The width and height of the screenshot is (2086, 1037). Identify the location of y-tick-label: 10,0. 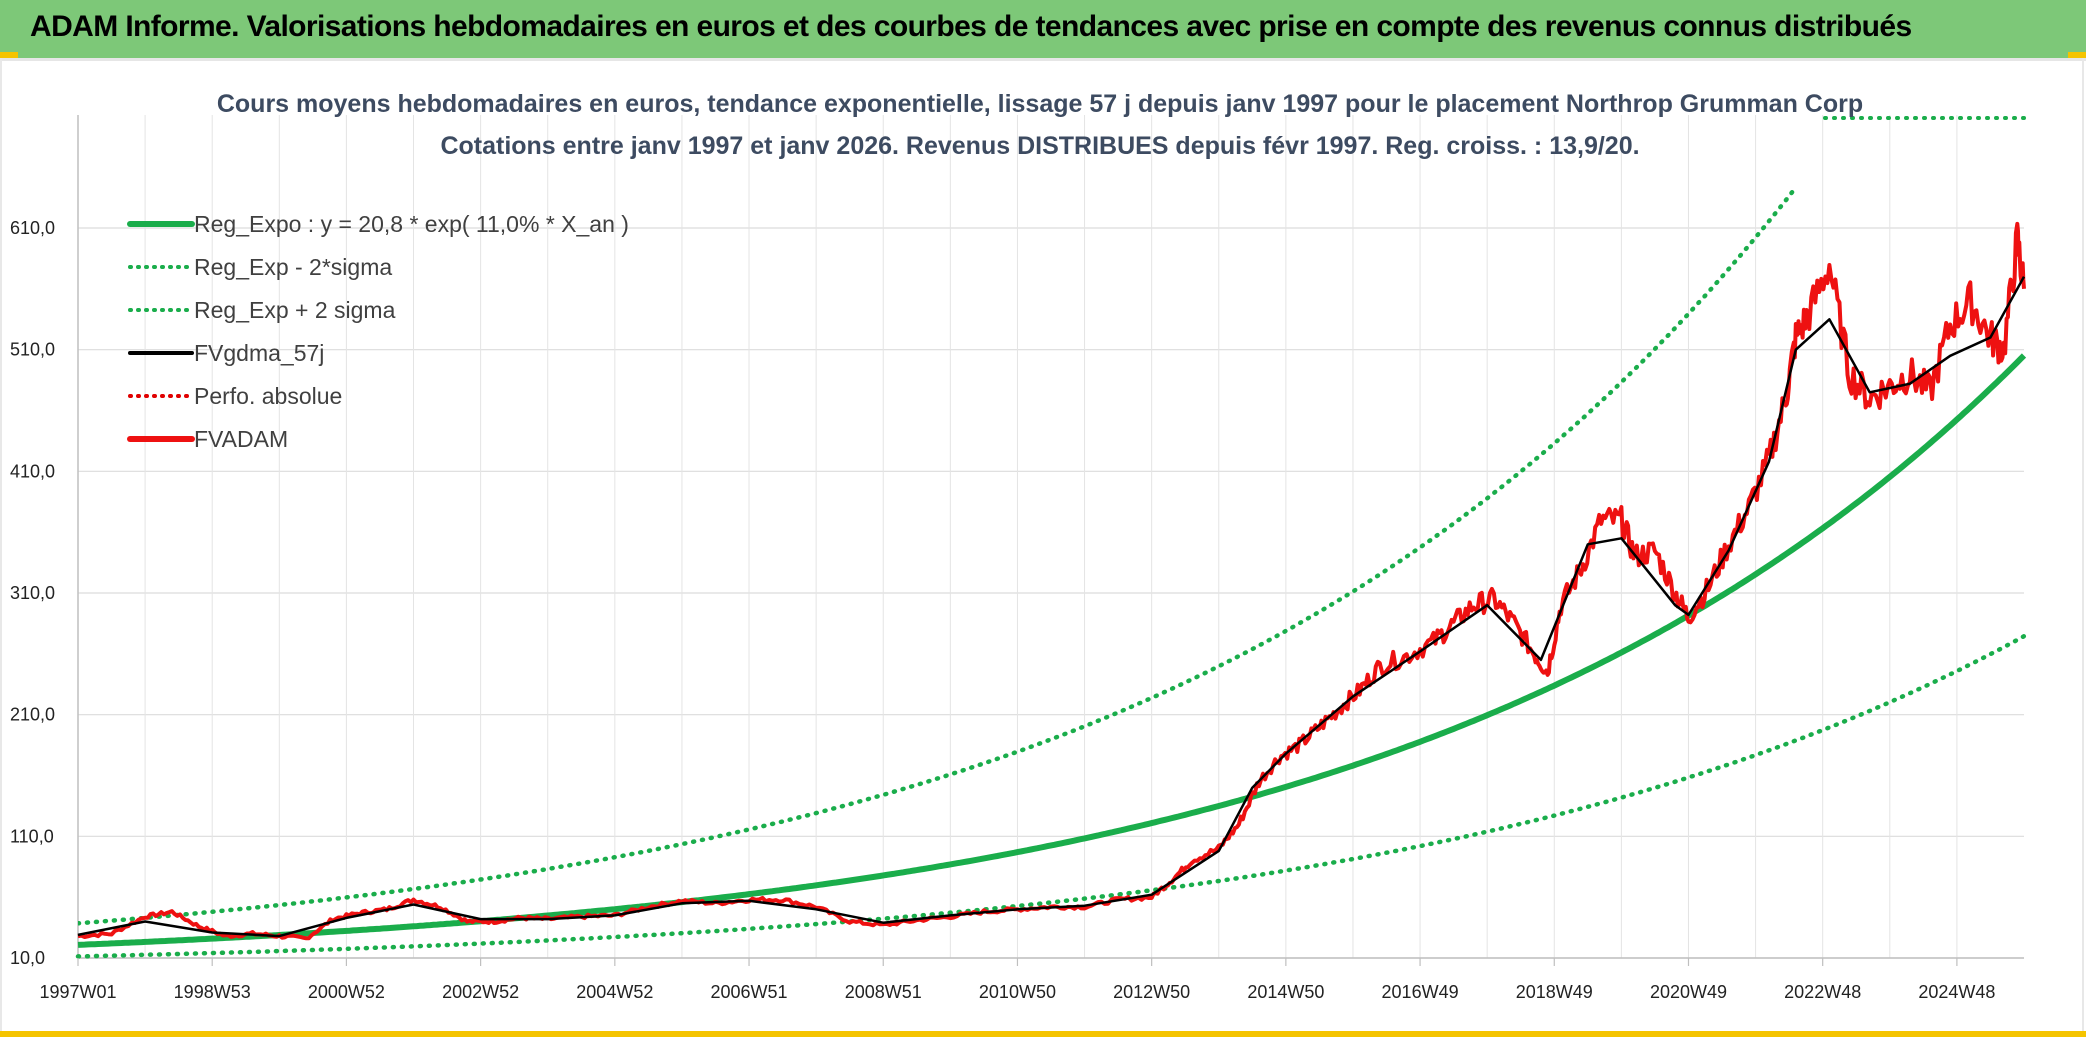
(27, 958).